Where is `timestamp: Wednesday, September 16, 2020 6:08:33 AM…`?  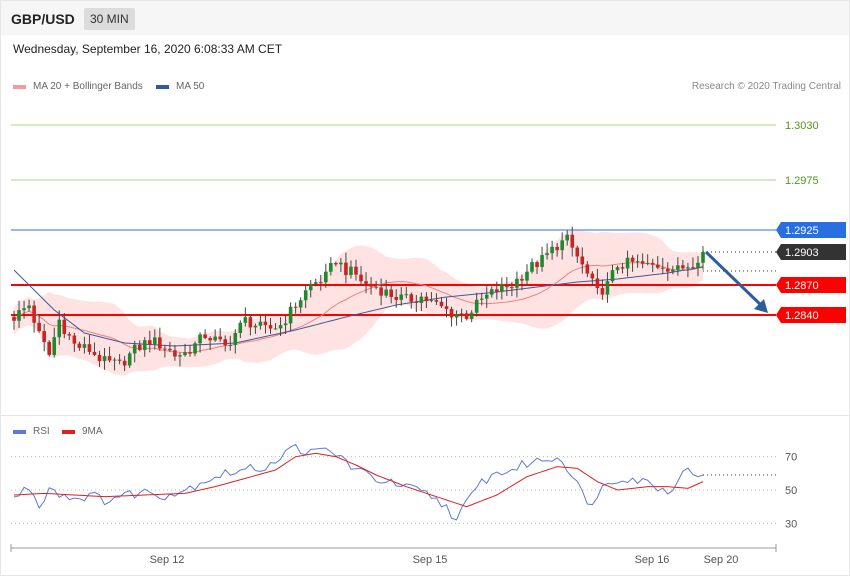 timestamp: Wednesday, September 16, 2020 6:08:33 AM… is located at coordinates (148, 49).